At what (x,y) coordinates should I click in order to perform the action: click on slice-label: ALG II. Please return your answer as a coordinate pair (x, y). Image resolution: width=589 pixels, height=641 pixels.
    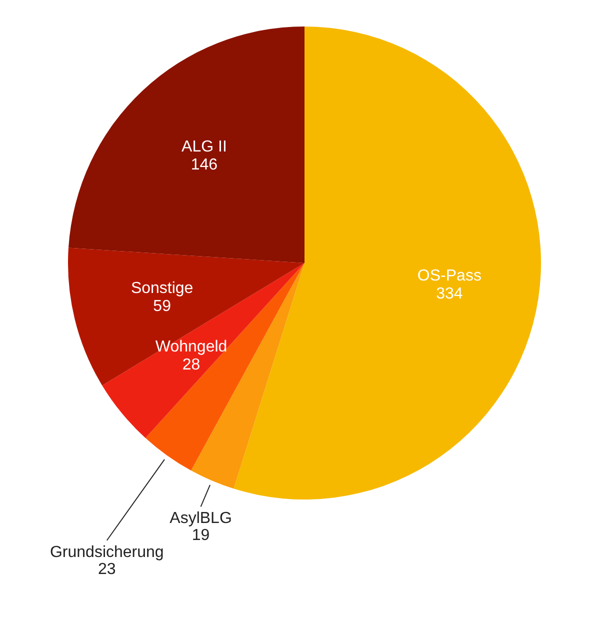
    Looking at the image, I should click on (204, 147).